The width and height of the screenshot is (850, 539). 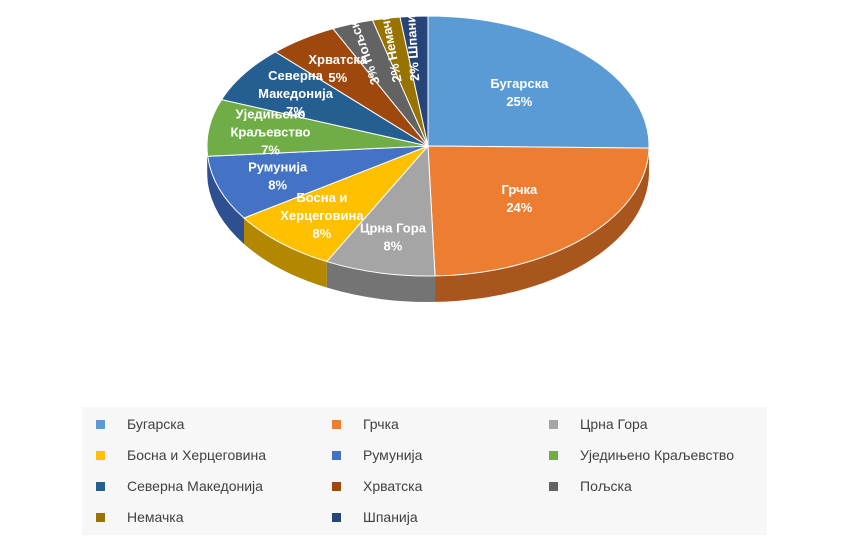 What do you see at coordinates (519, 83) in the screenshot?
I see `pie-label-name: Бугарска` at bounding box center [519, 83].